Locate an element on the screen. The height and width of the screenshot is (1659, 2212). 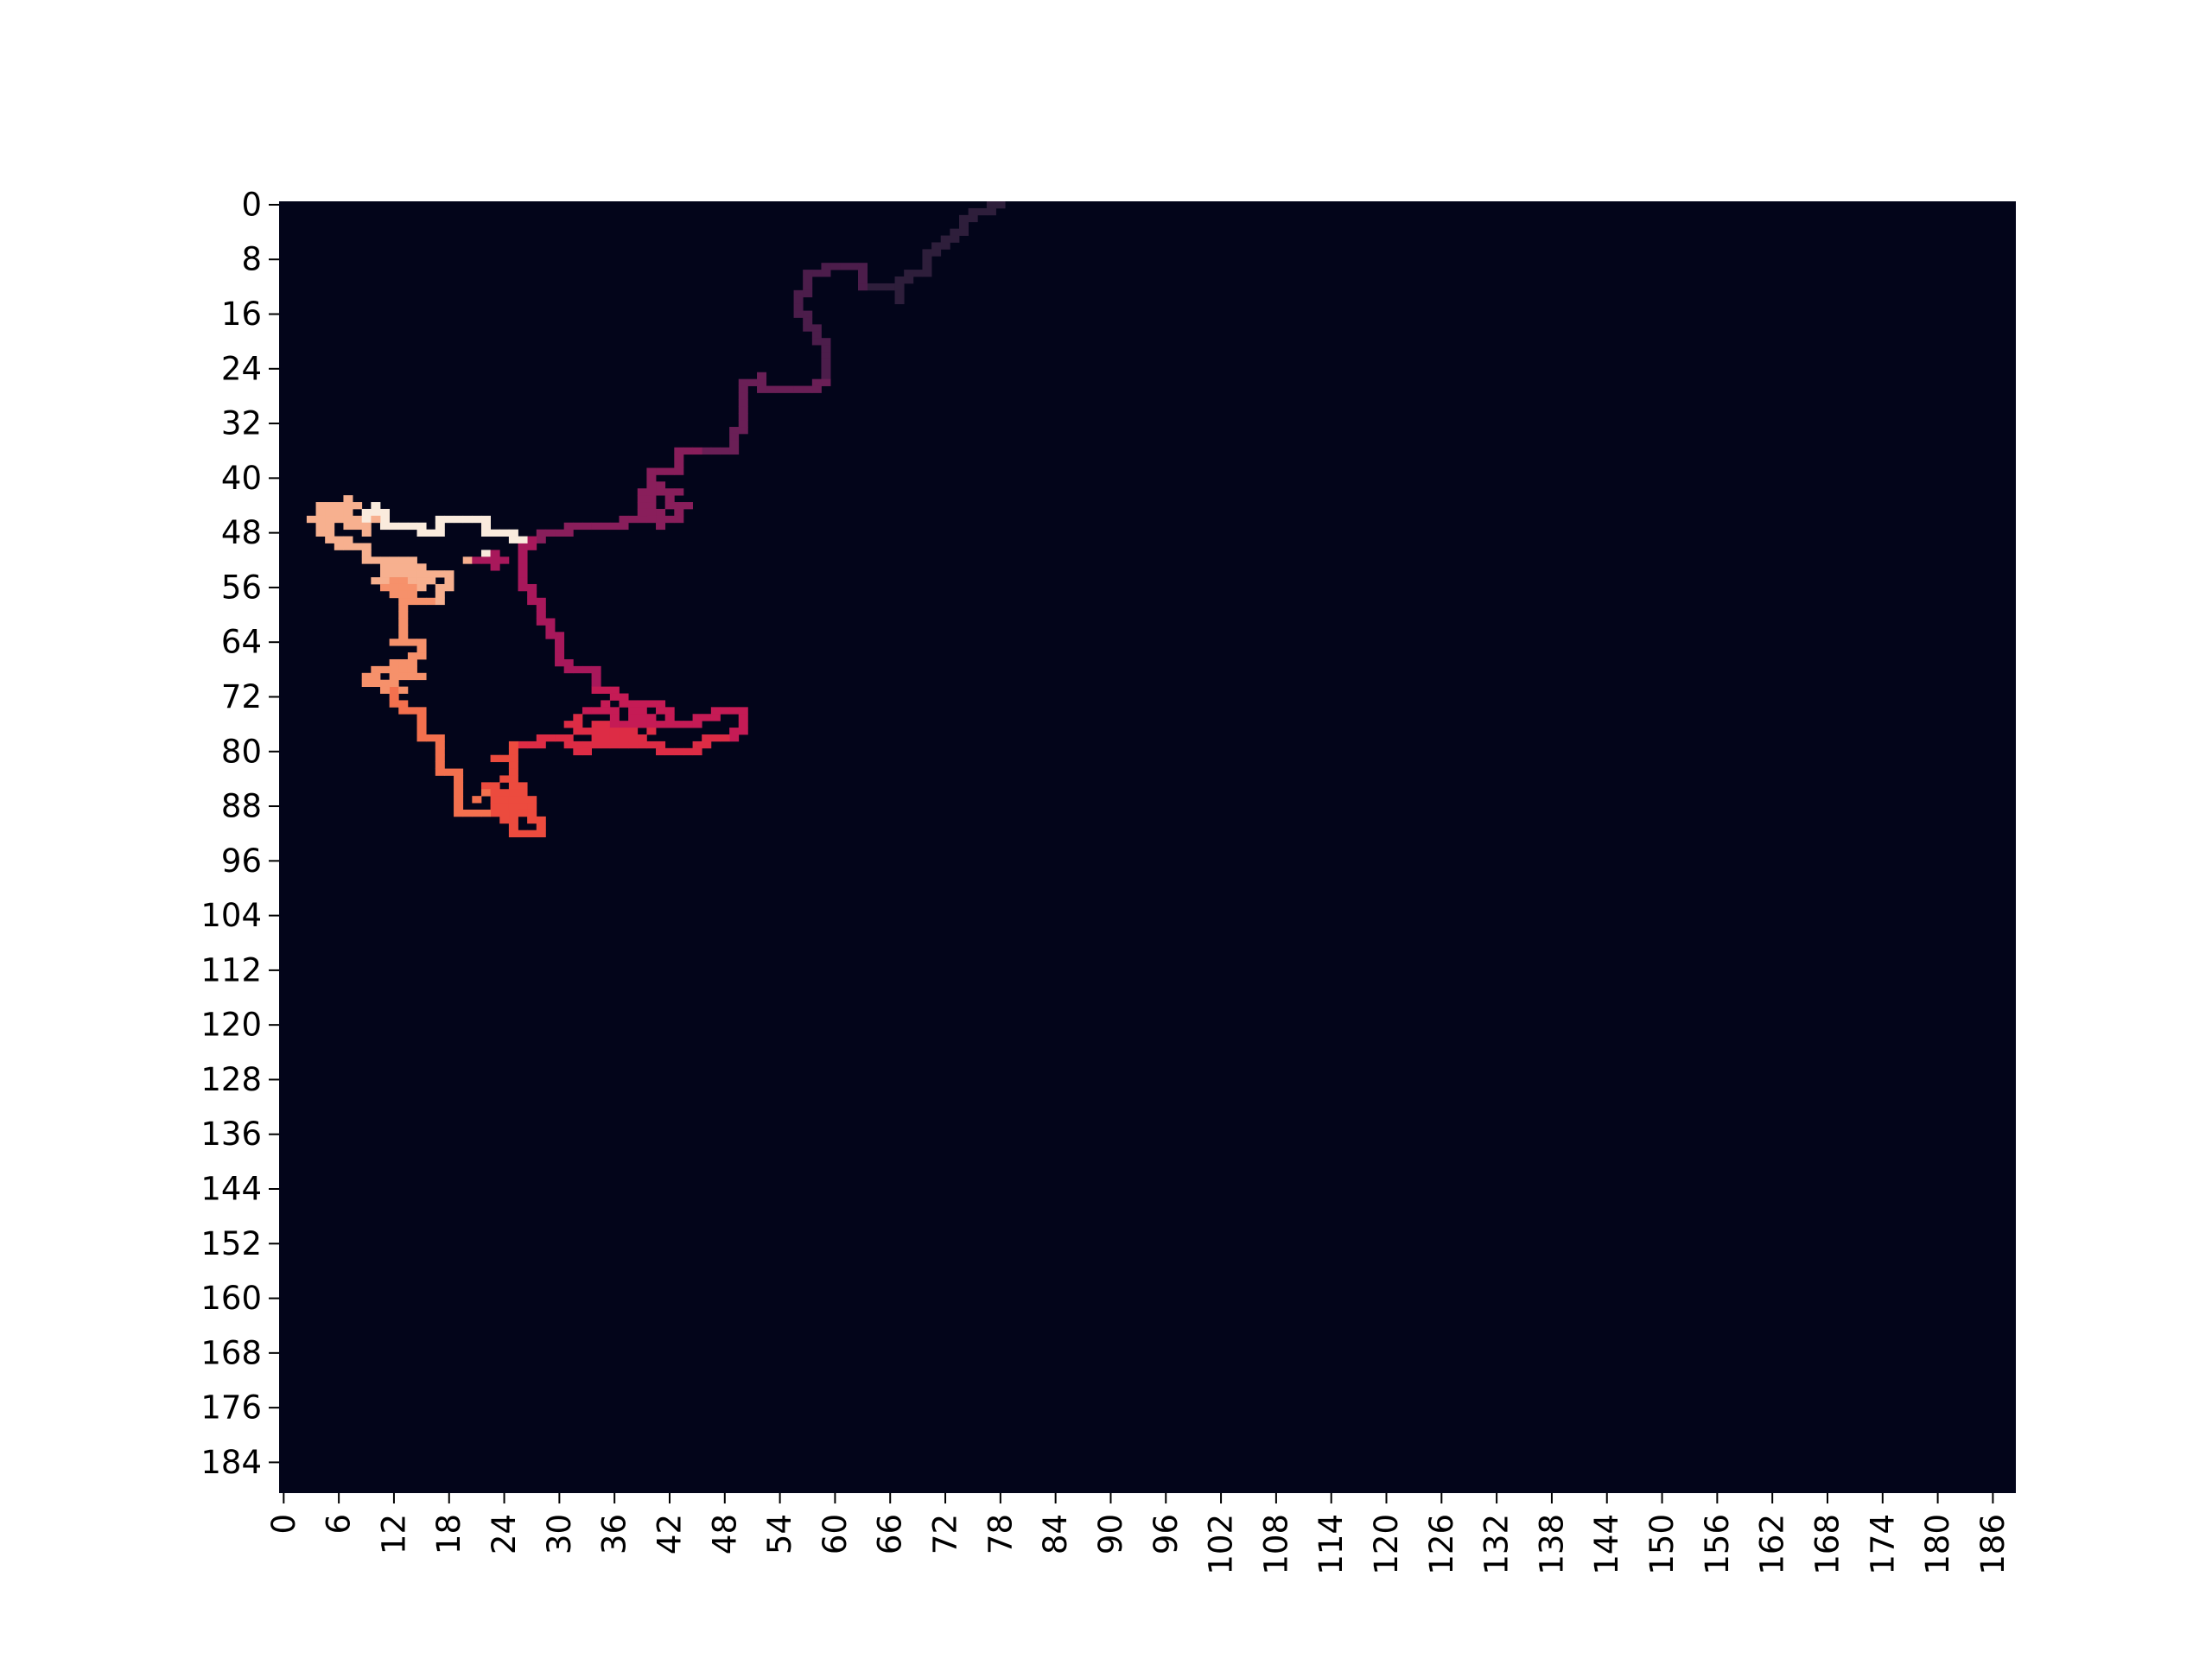
y-tick-label: 16 is located at coordinates (241, 314).